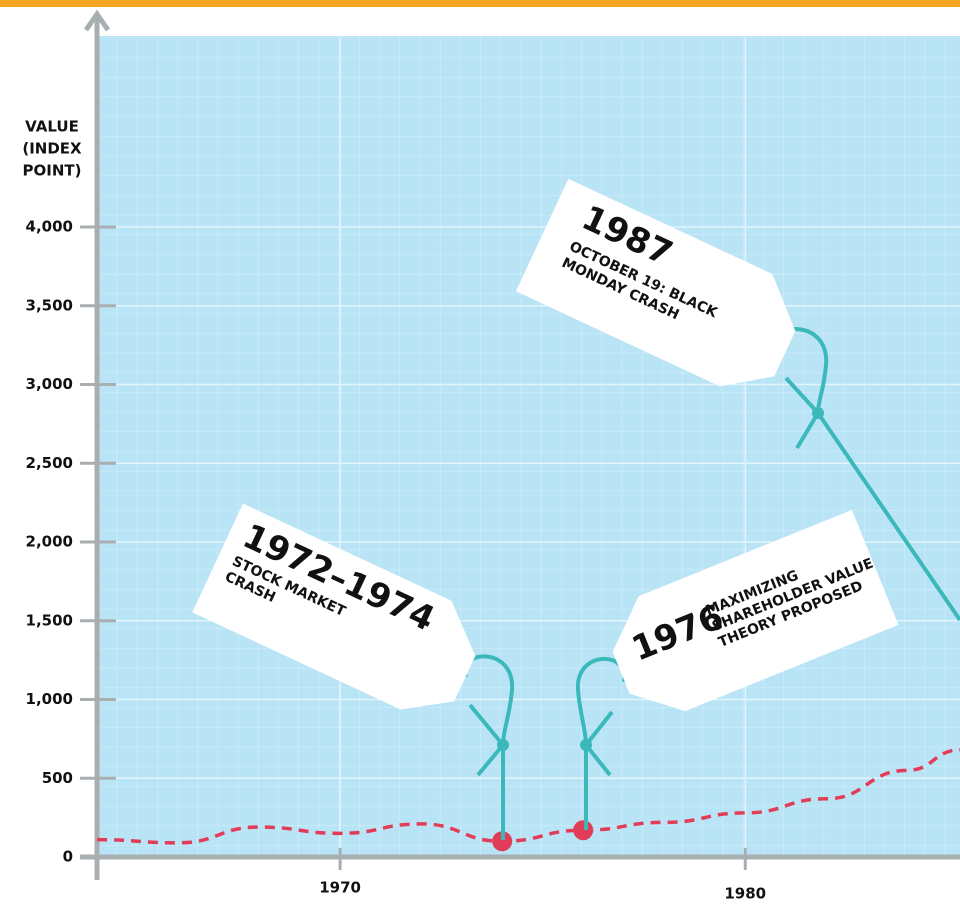 The width and height of the screenshot is (960, 908). What do you see at coordinates (480, 3) in the screenshot?
I see `top-bar` at bounding box center [480, 3].